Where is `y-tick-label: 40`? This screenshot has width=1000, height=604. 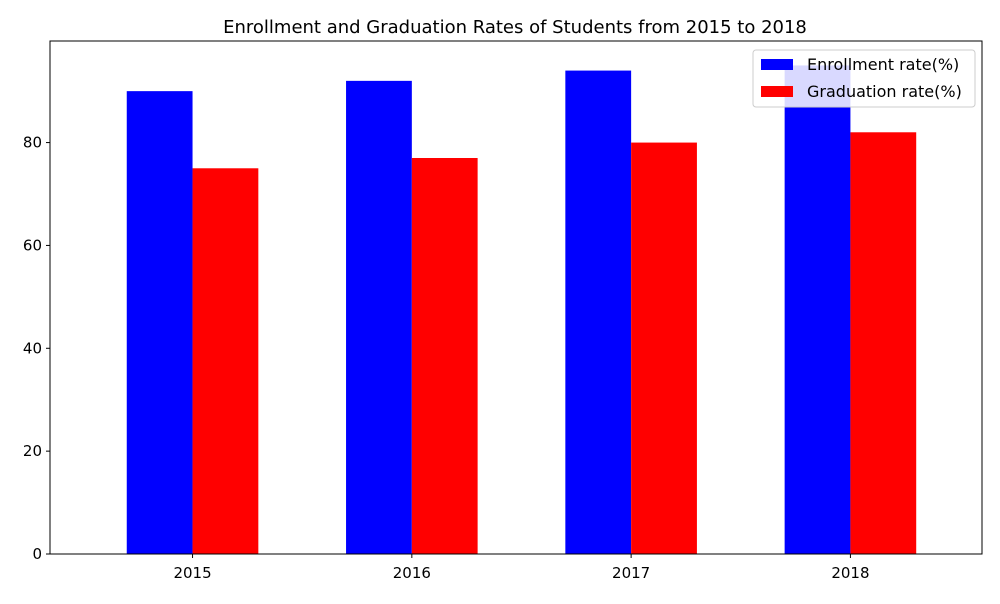
y-tick-label: 40 is located at coordinates (32, 348).